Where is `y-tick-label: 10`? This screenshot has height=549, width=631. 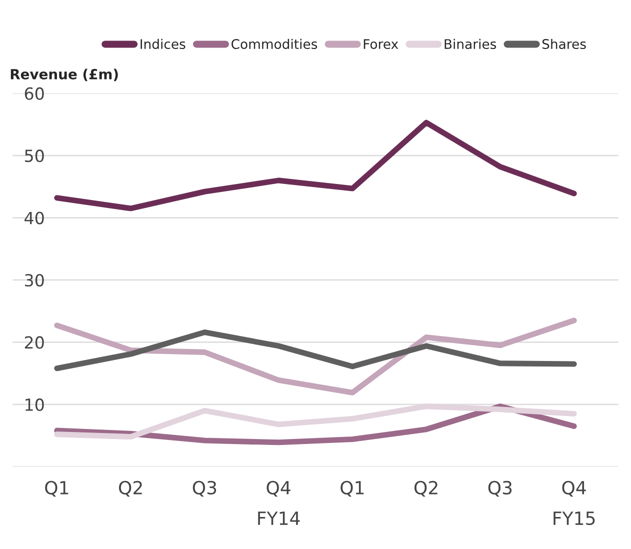
y-tick-label: 10 is located at coordinates (35, 404).